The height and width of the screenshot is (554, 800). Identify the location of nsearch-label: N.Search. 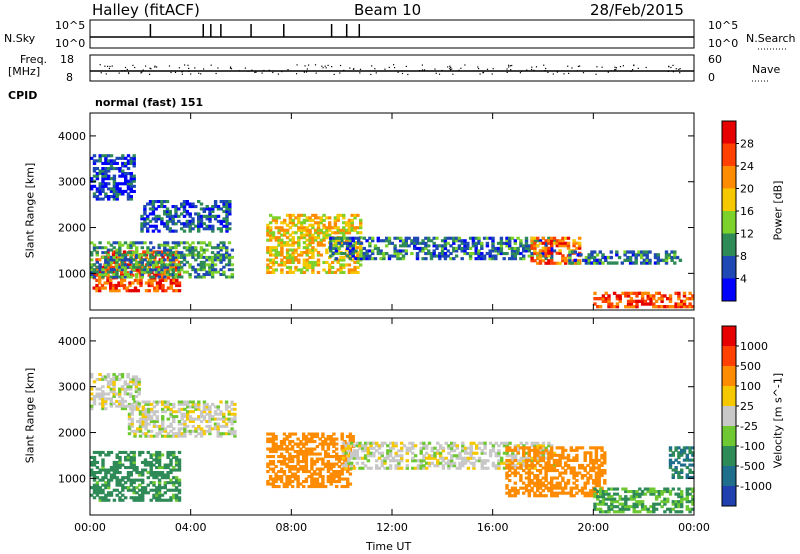
(771, 38).